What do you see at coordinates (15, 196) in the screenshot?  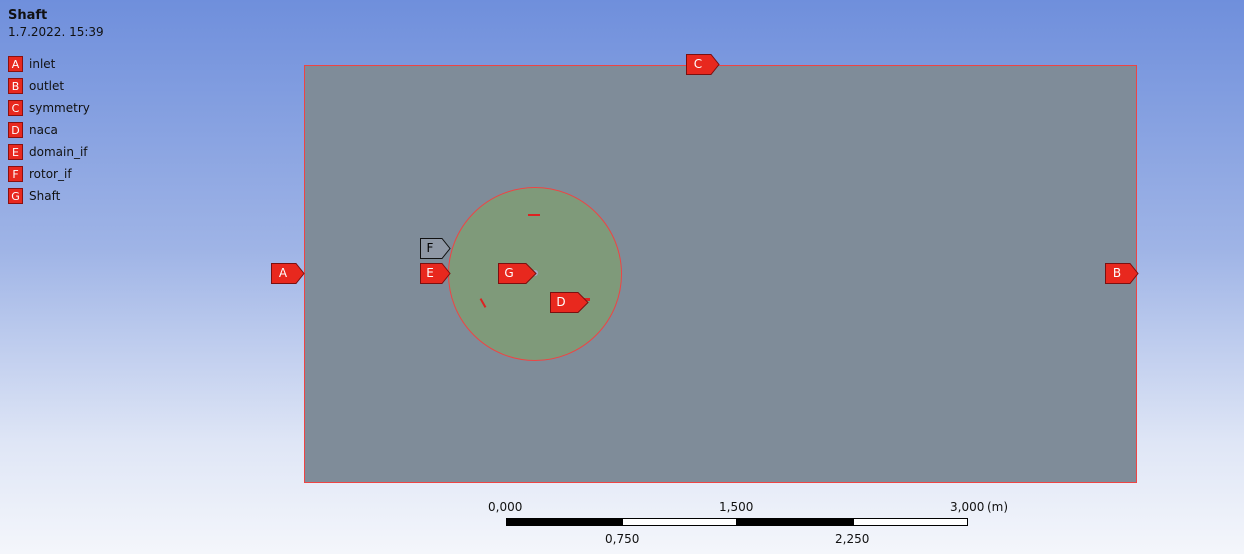 I see `legend-letter: G` at bounding box center [15, 196].